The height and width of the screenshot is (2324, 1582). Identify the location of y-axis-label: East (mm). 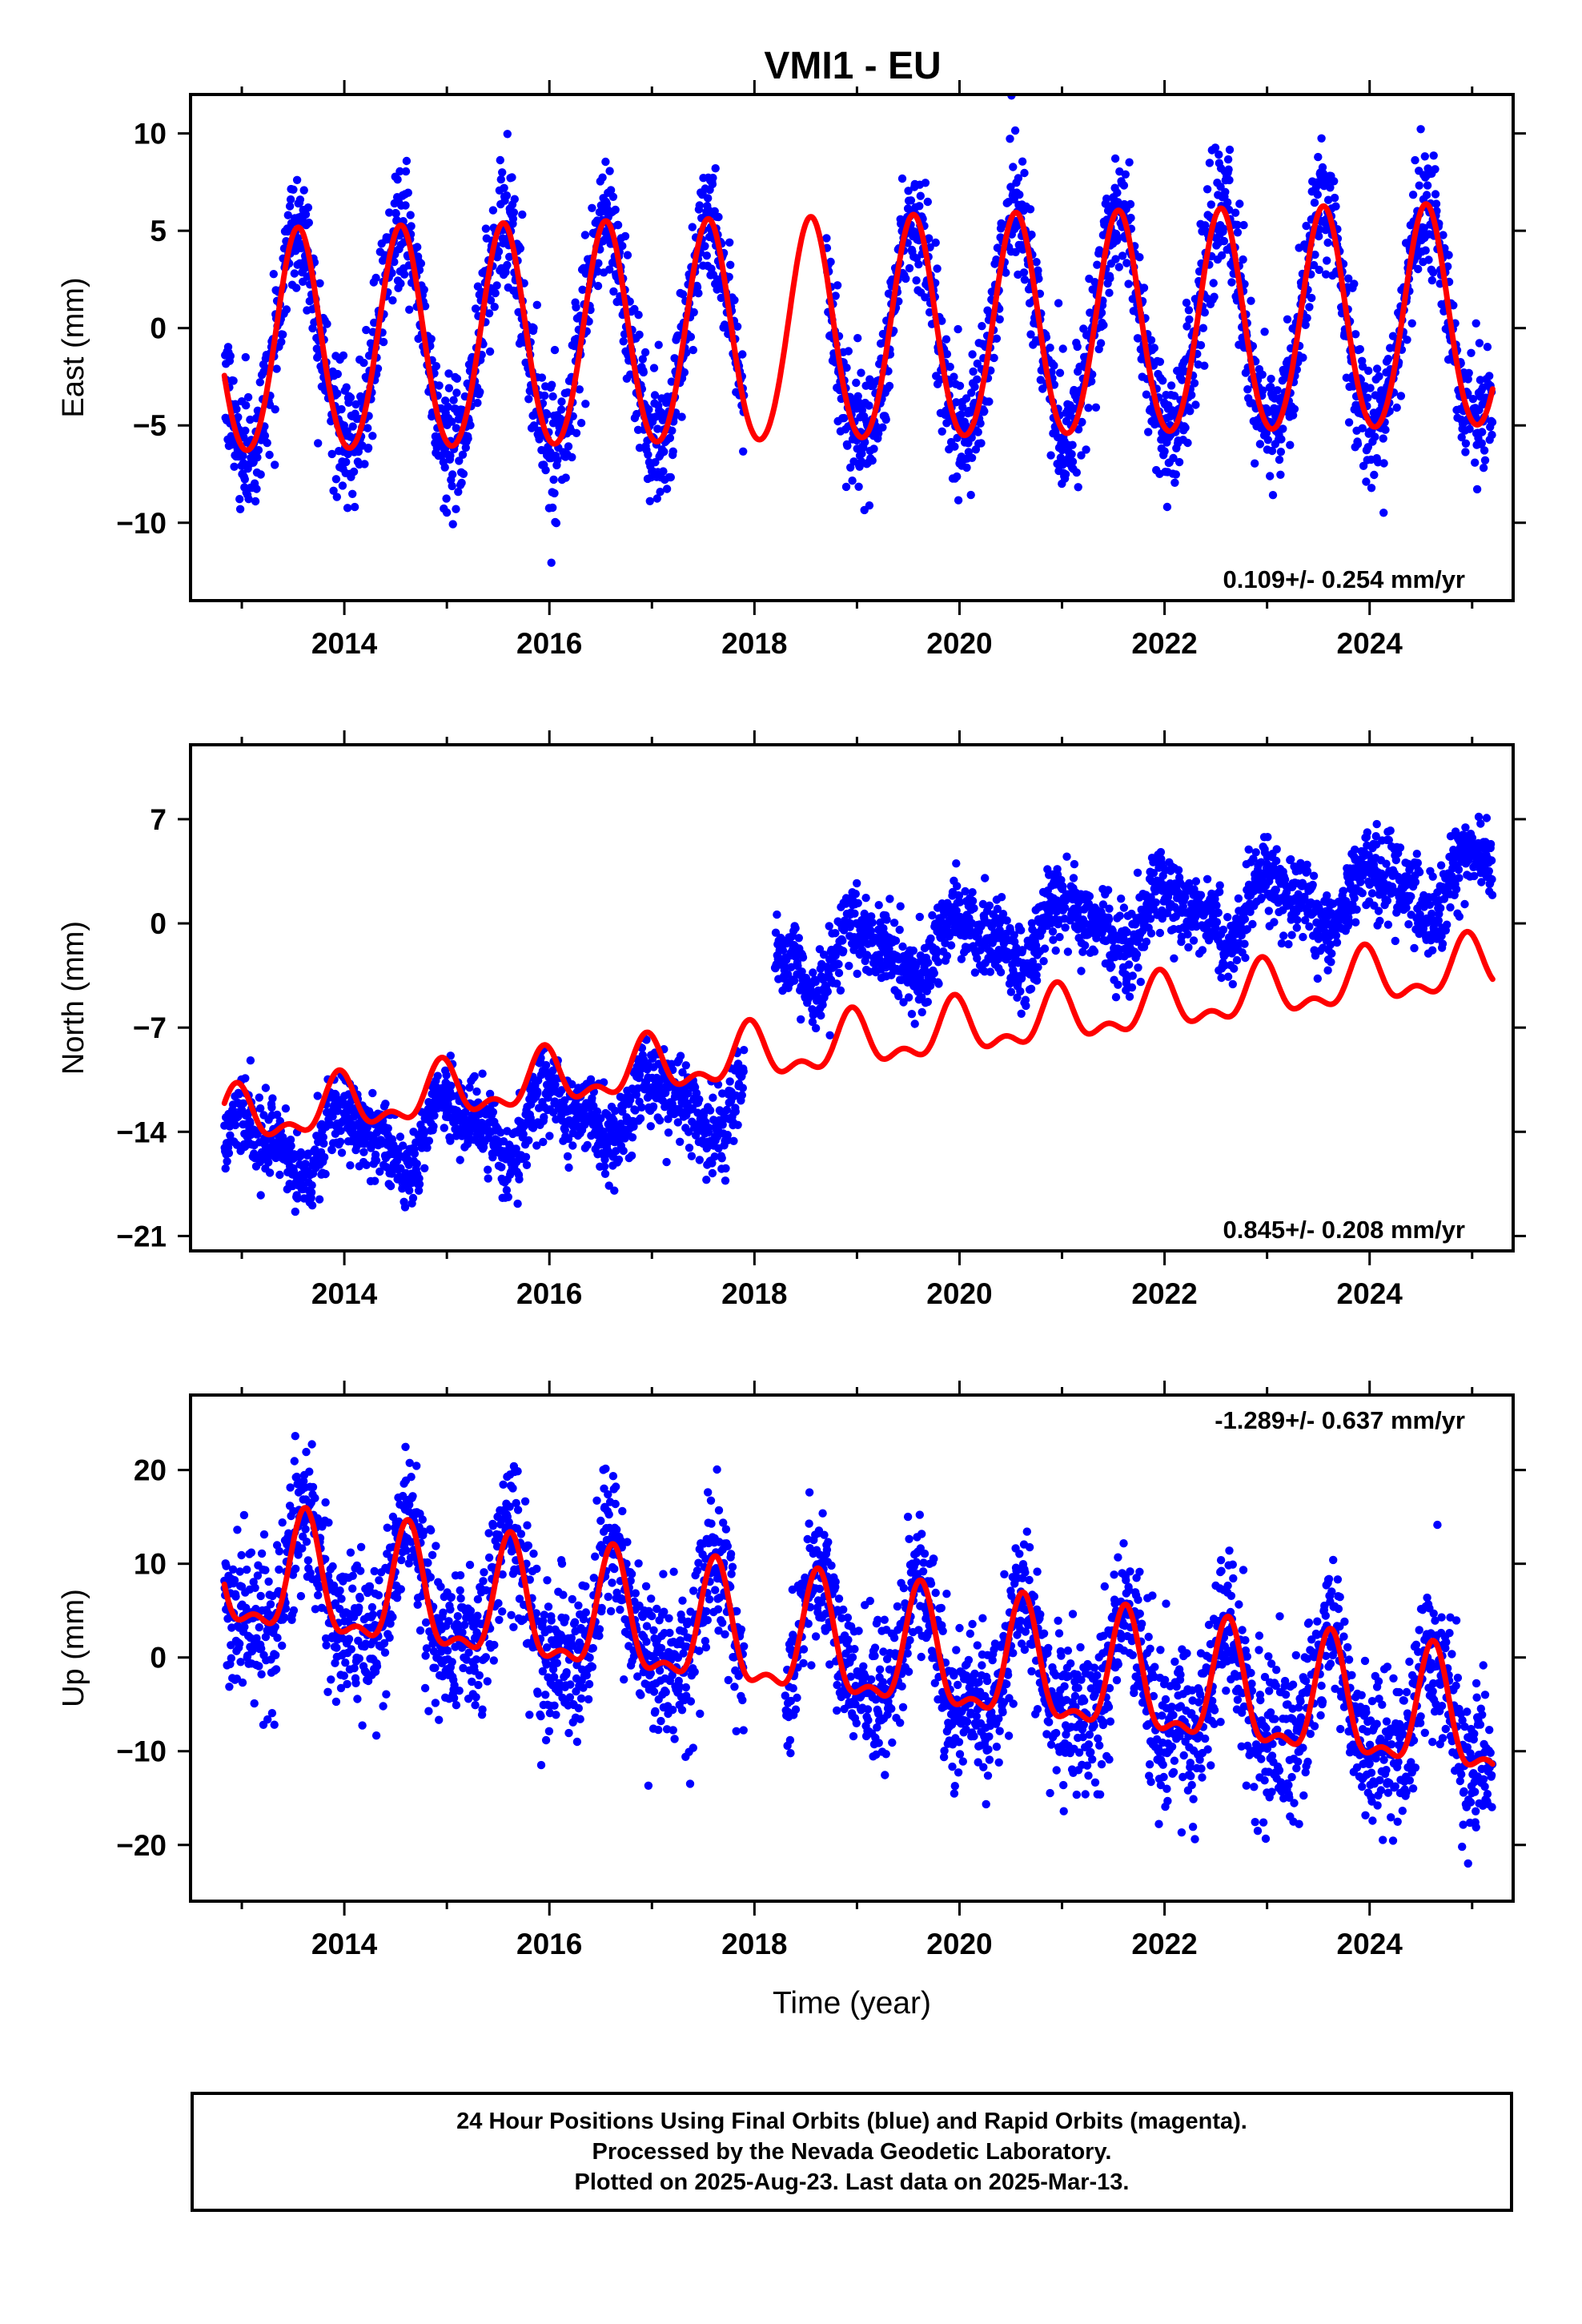
(74, 347).